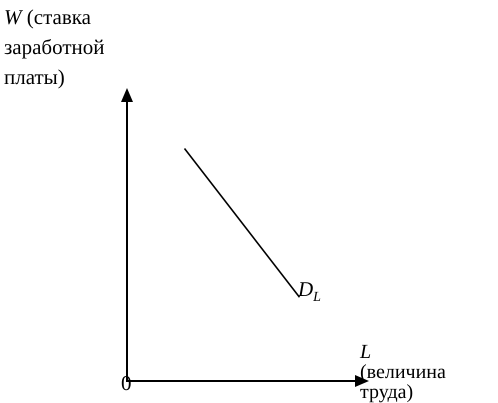  I want to click on annotation: D$_{L}$, so click(309, 291).